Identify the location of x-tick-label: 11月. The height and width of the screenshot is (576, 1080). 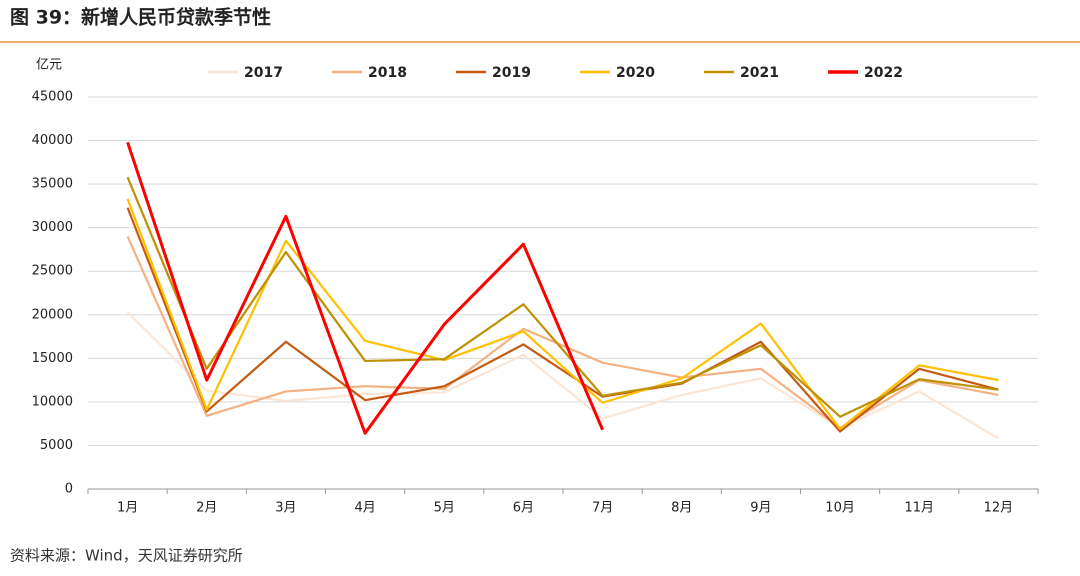
(919, 508).